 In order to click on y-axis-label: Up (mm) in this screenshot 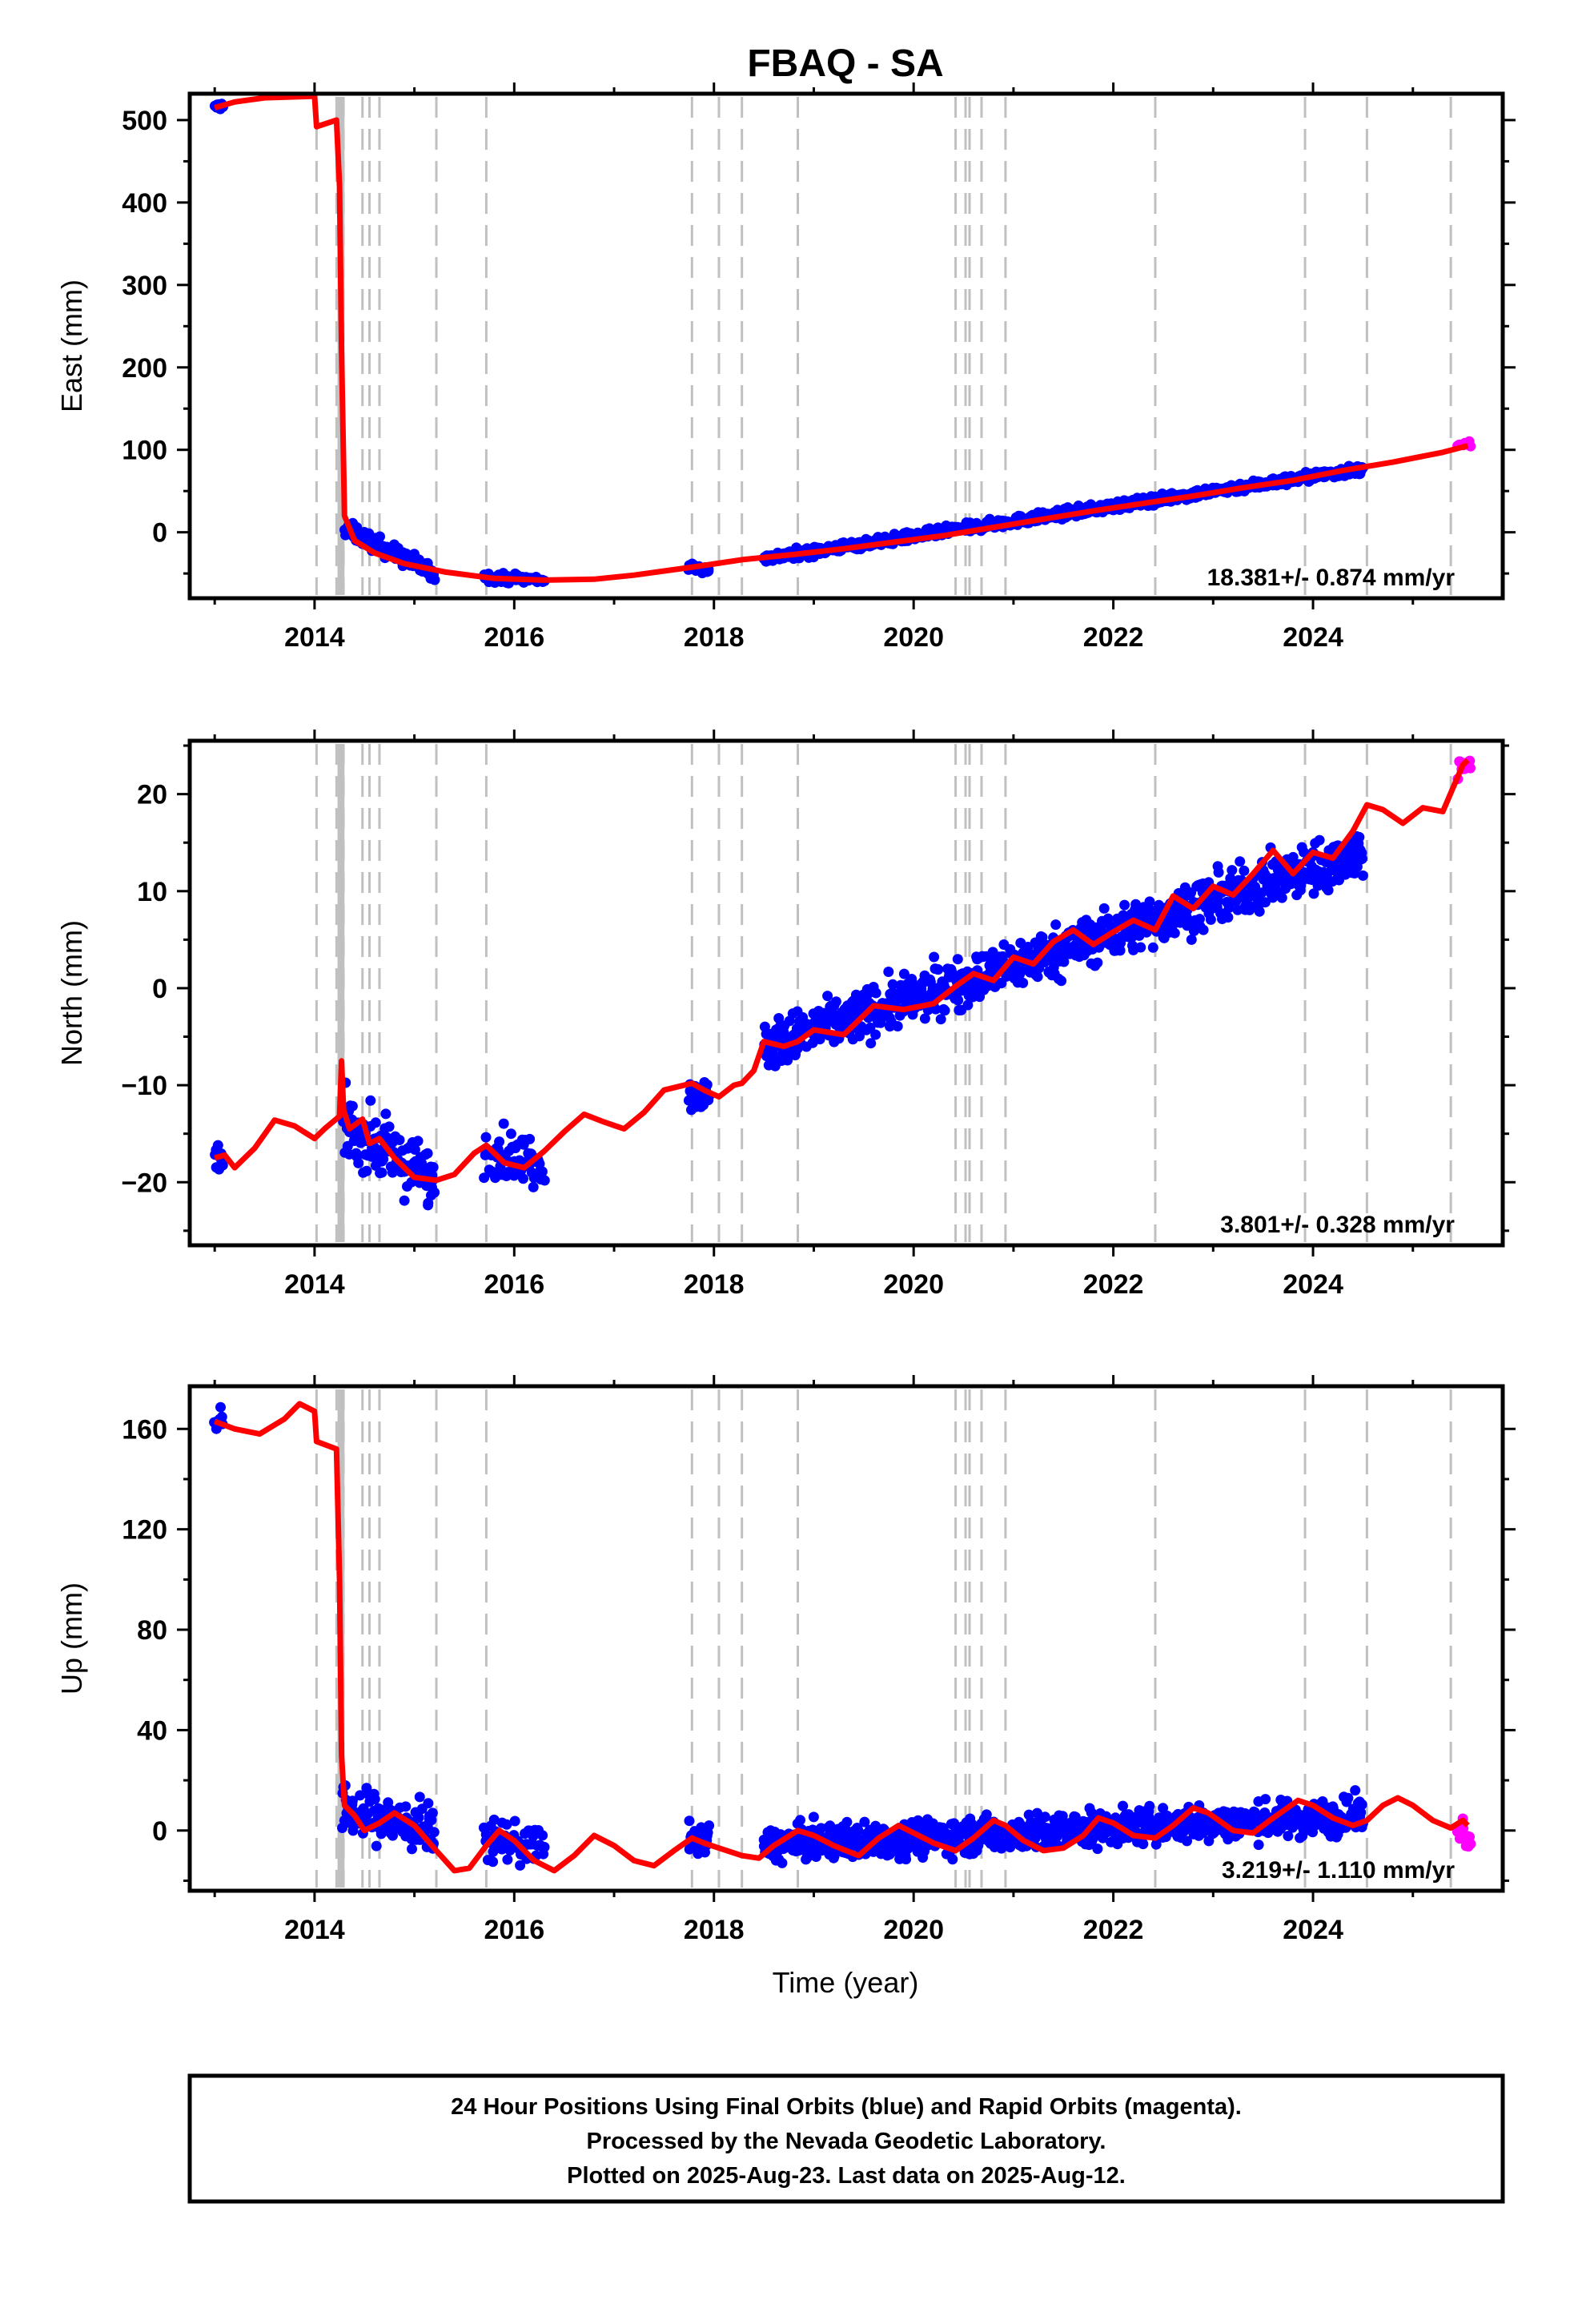, I will do `click(71, 1638)`.